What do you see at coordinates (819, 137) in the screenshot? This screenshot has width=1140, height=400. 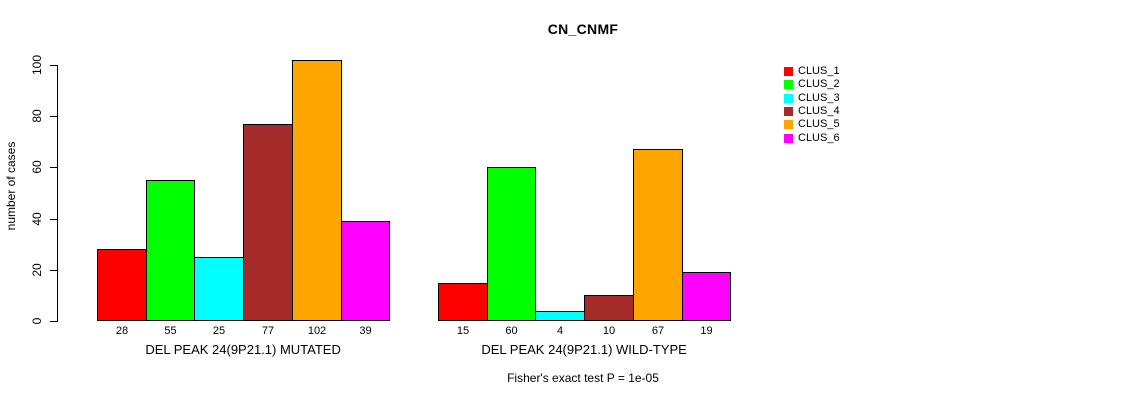 I see `legend-label: CLUS_6` at bounding box center [819, 137].